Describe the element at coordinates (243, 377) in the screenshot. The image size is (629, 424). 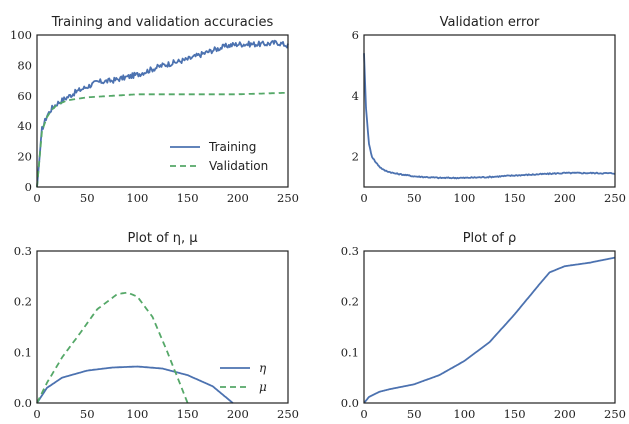
I see `legend: ημ` at that location.